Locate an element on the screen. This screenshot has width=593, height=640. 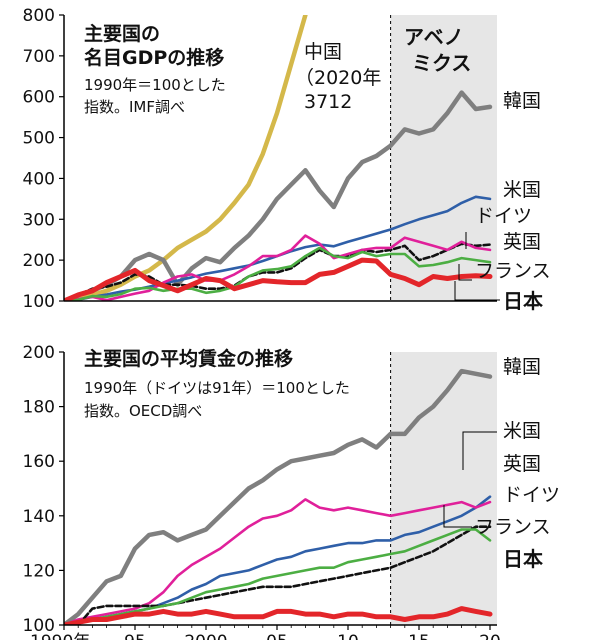
wage-line-germany is located at coordinates (284, 575).